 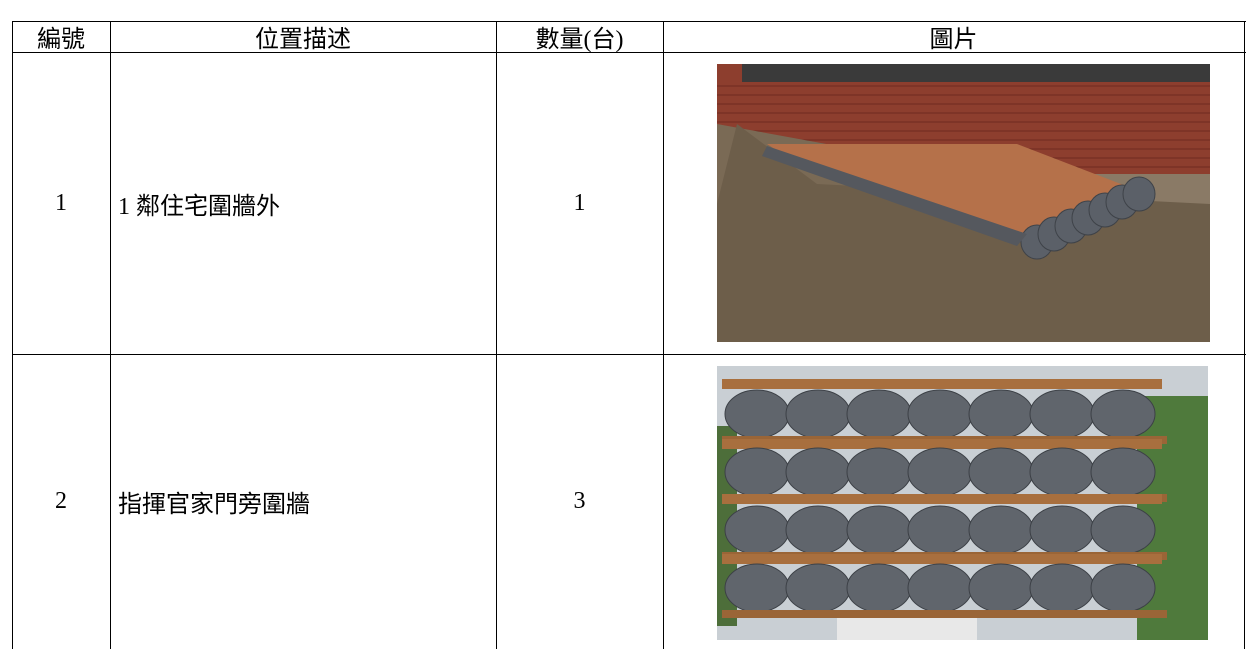 What do you see at coordinates (579, 202) in the screenshot?
I see `quantity: 1` at bounding box center [579, 202].